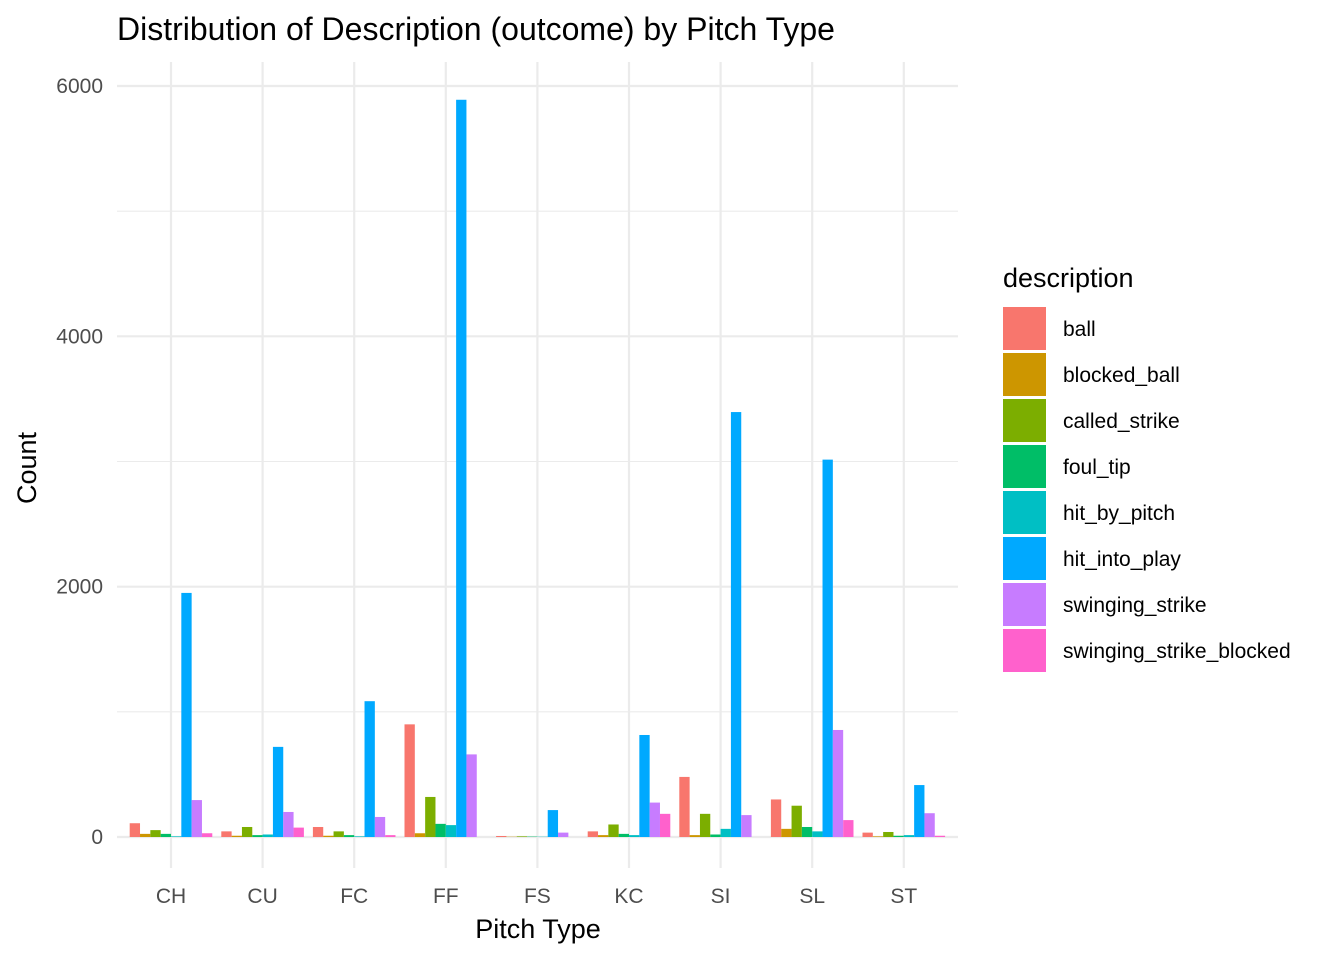  What do you see at coordinates (299, 832) in the screenshot?
I see `bar-CU-swinging-strike-blocked` at bounding box center [299, 832].